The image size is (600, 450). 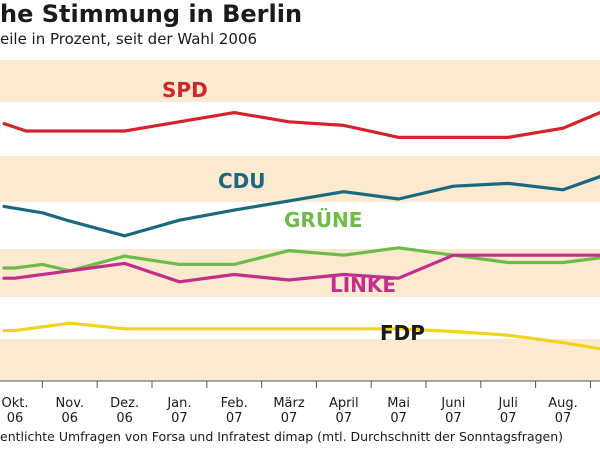 I want to click on chart-subtitle: eile in Prozent, seit der Wahl 2006, so click(x=129, y=39).